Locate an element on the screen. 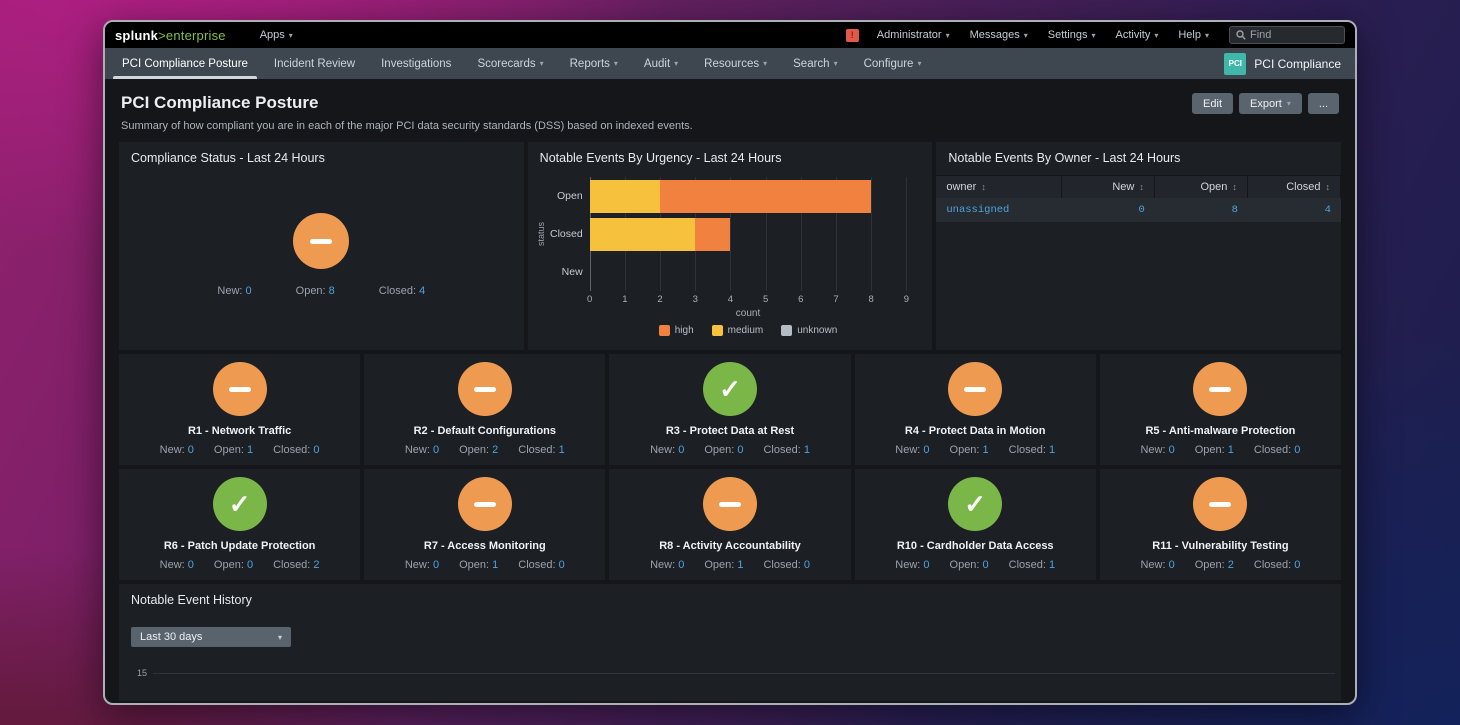  plot-area is located at coordinates (748, 234).